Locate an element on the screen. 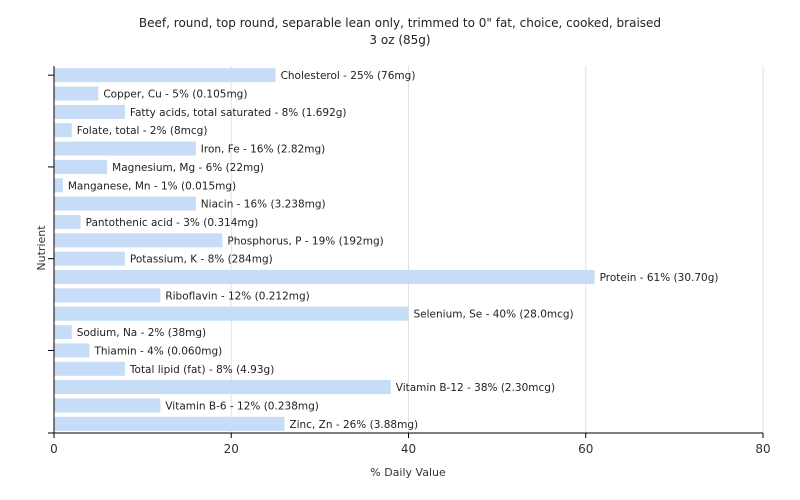  bar-label: Pantothenic acid - 3% (0.314mg) is located at coordinates (172, 223).